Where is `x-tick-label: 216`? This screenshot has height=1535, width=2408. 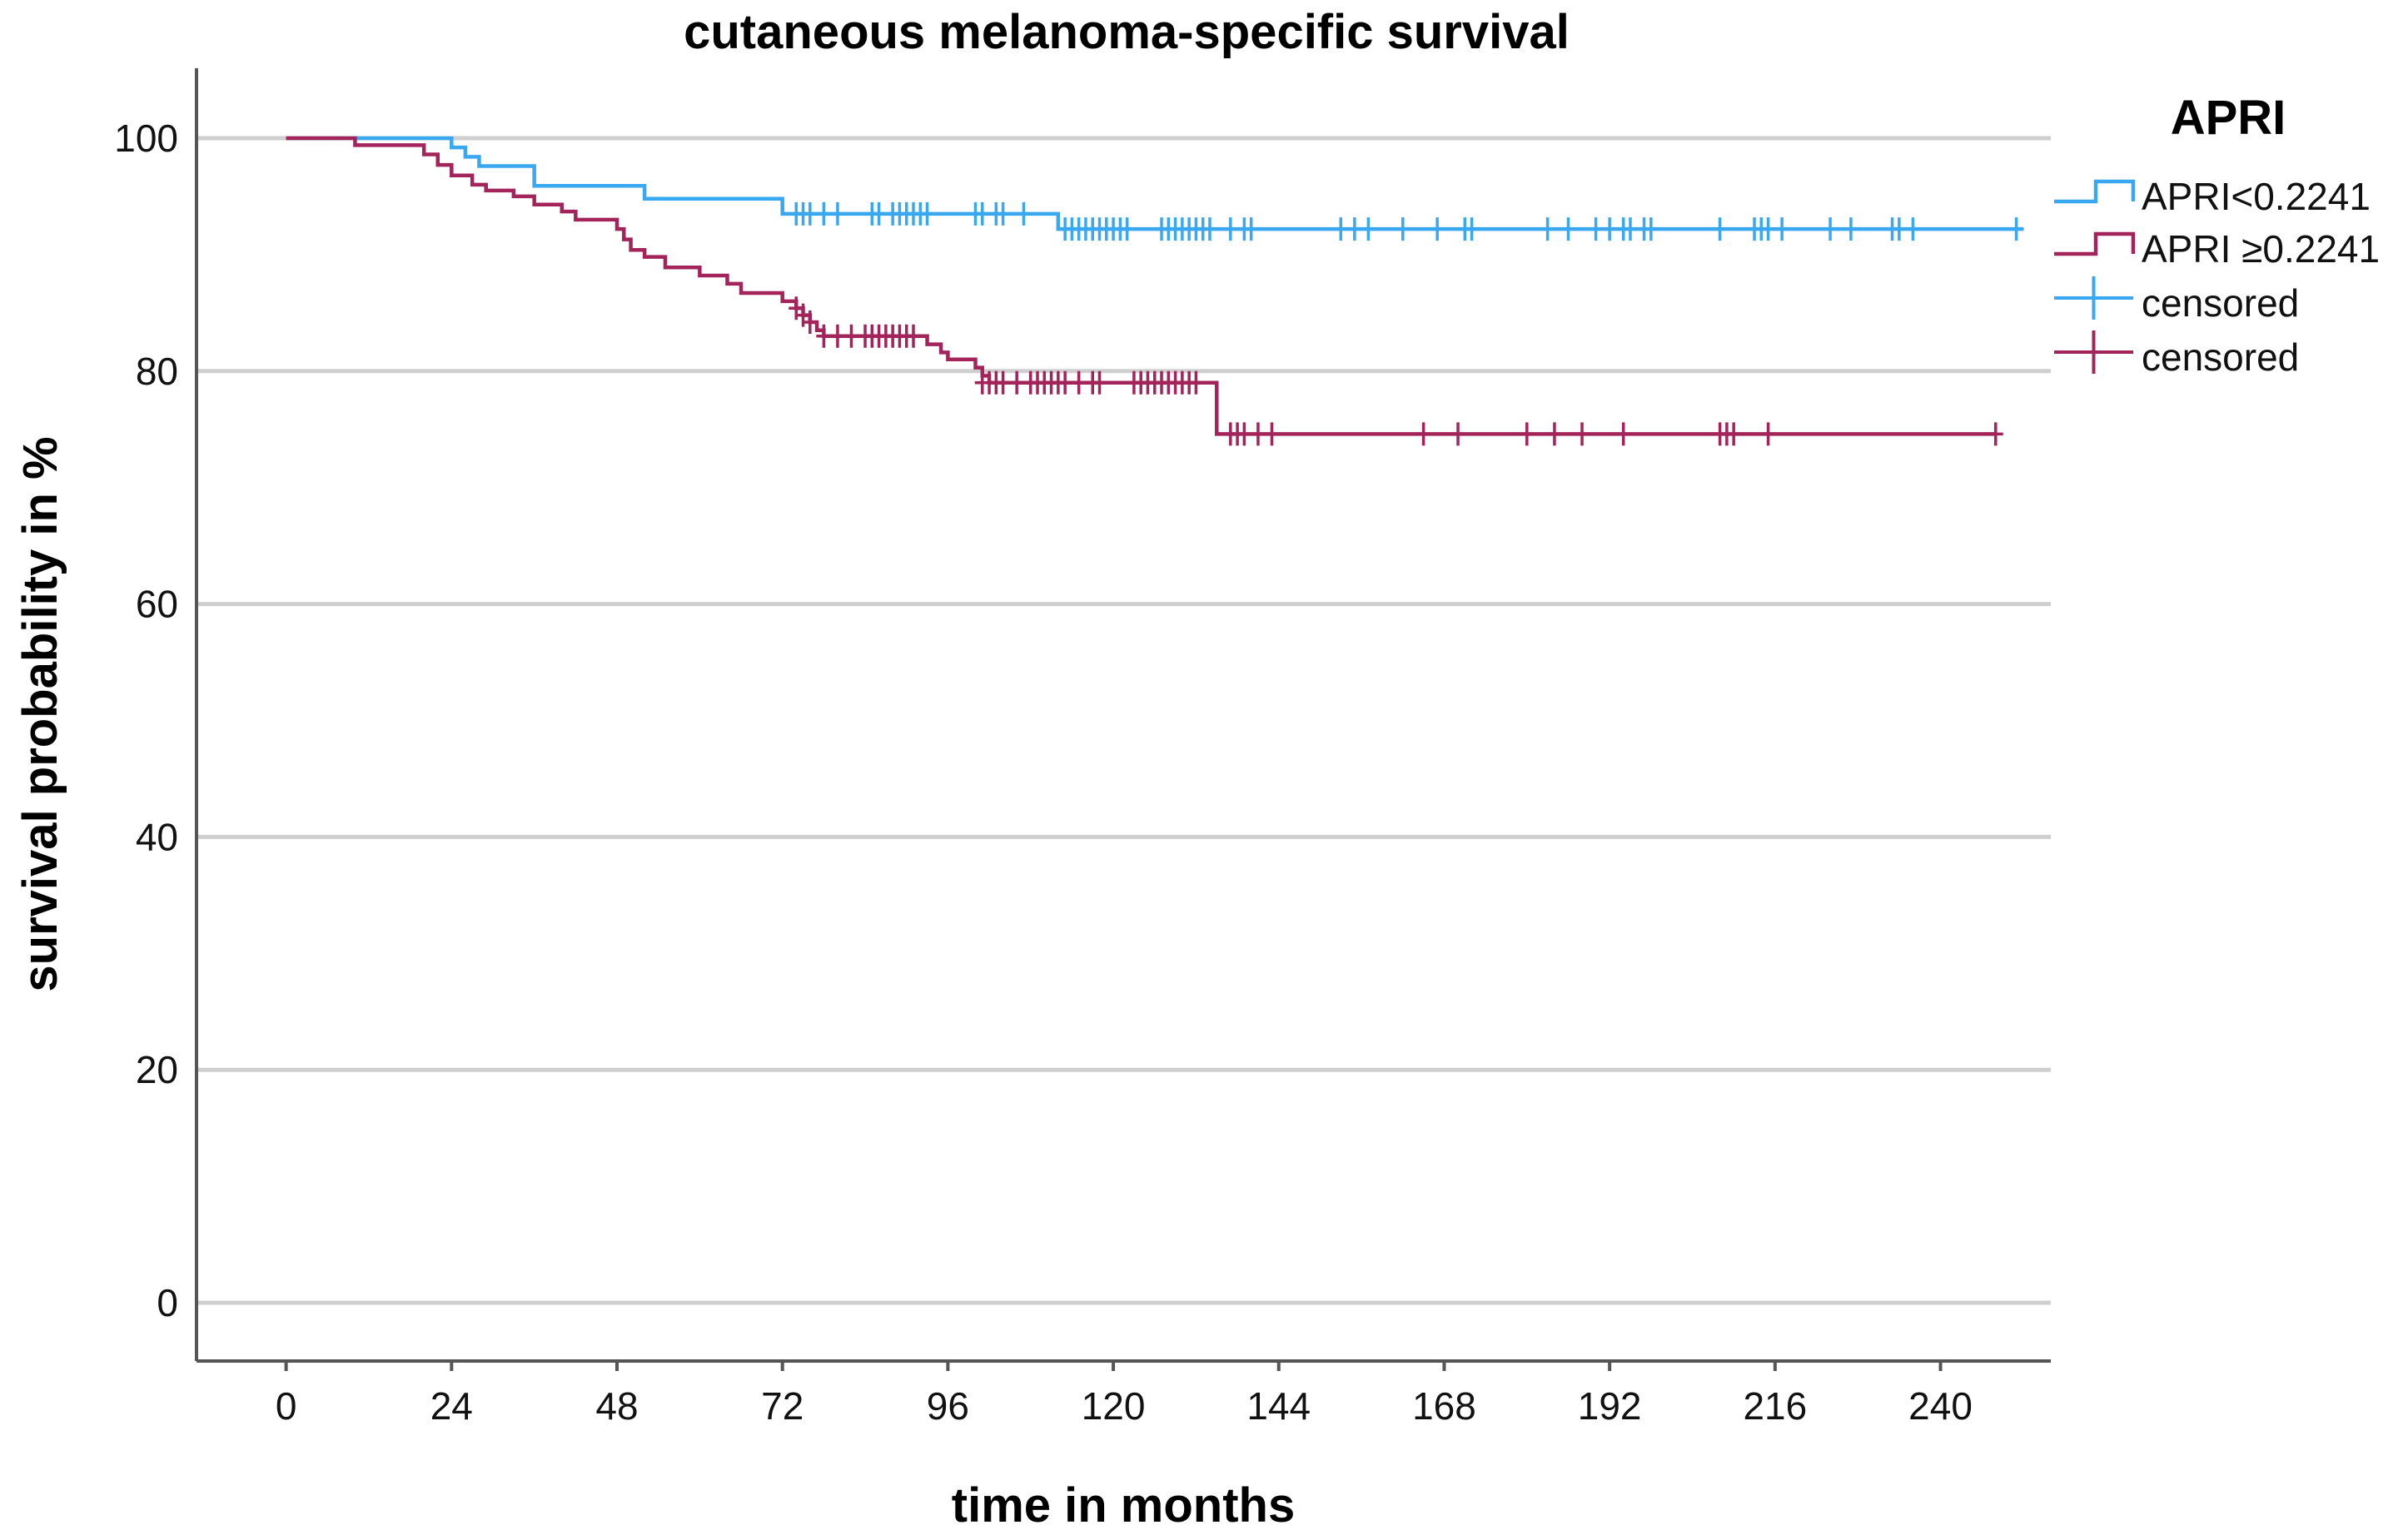 x-tick-label: 216 is located at coordinates (1775, 1406).